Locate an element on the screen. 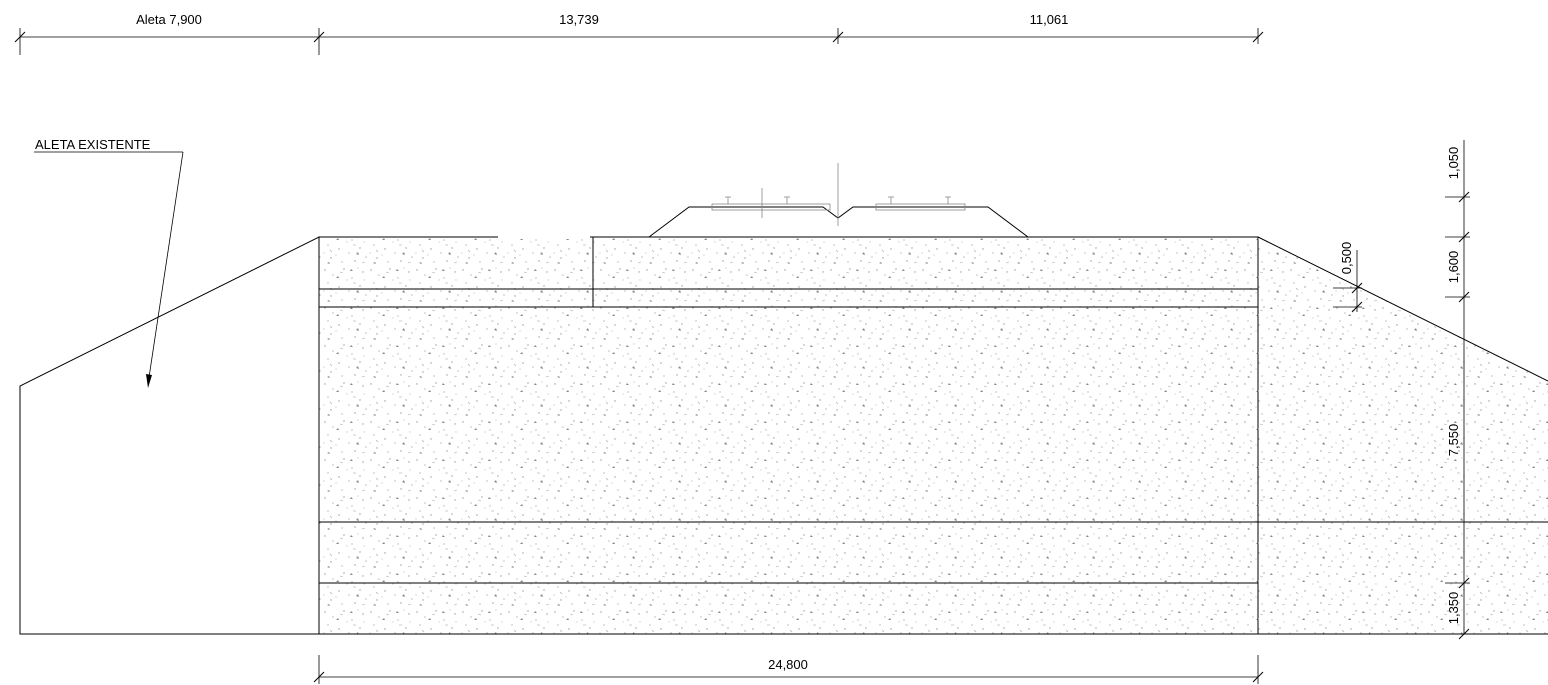  dim-aleta-label: Aleta 7,900 is located at coordinates (169, 19).